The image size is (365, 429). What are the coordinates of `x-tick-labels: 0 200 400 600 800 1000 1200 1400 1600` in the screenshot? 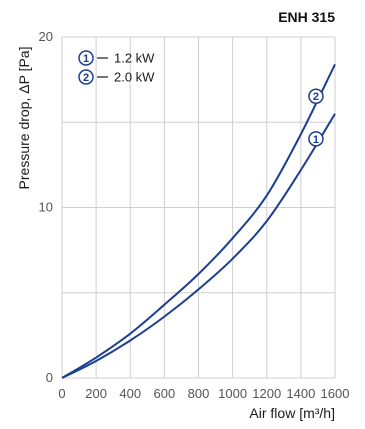 It's located at (203, 393).